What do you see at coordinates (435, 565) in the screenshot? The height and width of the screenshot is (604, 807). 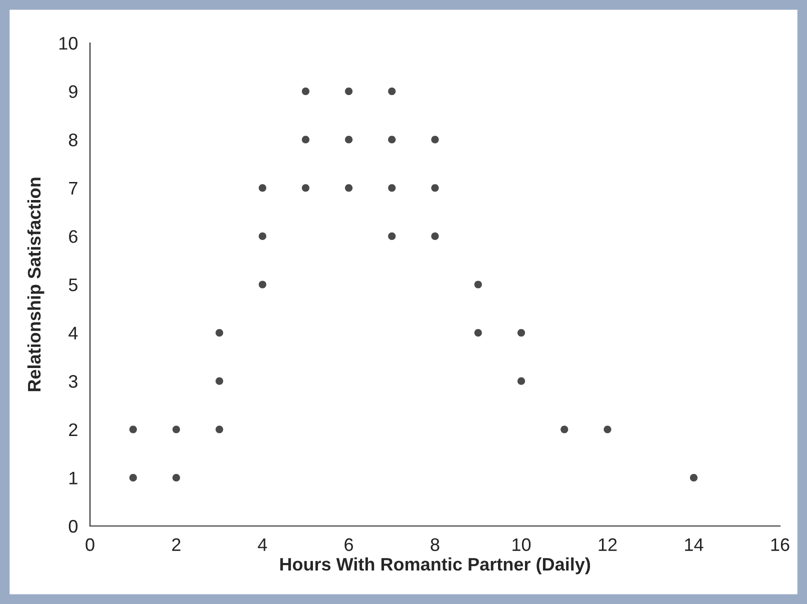 I see `x-axis-title: Hours With Romantic Partner (Daily)` at bounding box center [435, 565].